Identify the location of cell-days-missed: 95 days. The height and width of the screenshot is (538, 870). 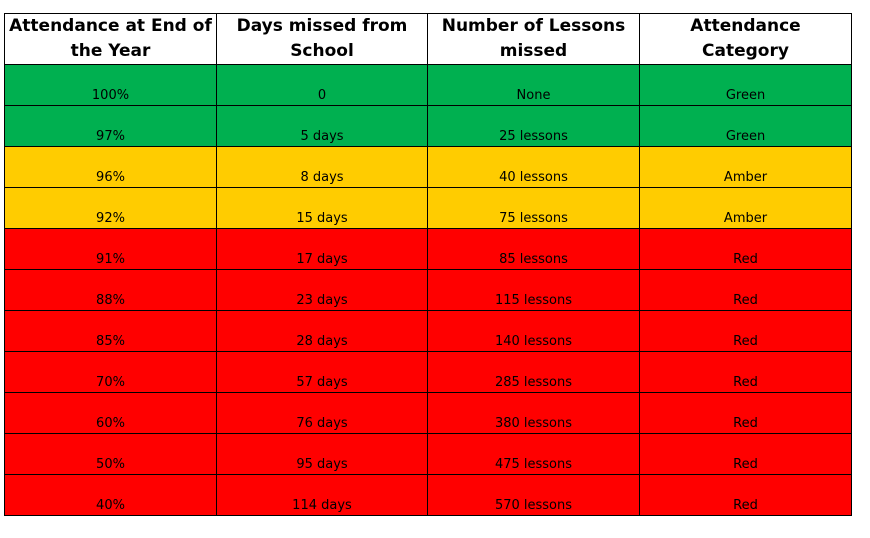
(322, 454).